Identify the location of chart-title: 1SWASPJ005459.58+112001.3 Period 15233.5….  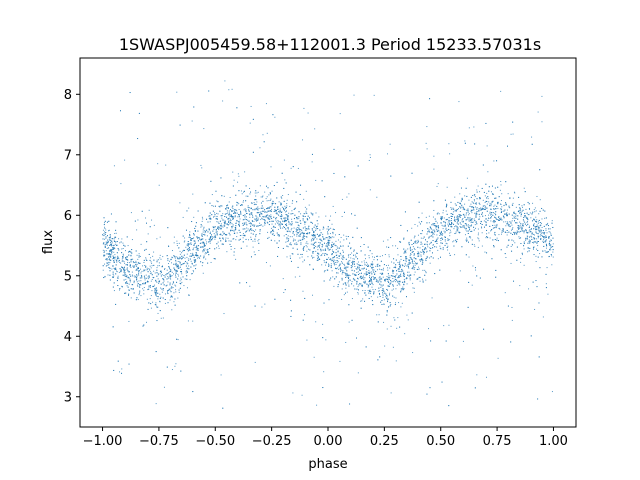
(330, 44).